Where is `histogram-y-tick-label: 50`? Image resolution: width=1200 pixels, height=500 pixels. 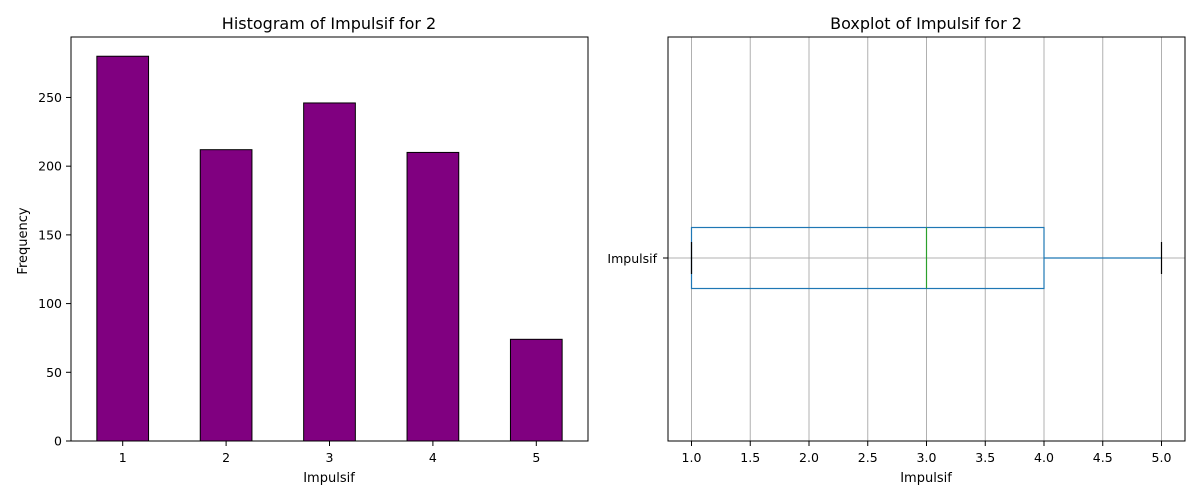
histogram-y-tick-label: 50 is located at coordinates (54, 372).